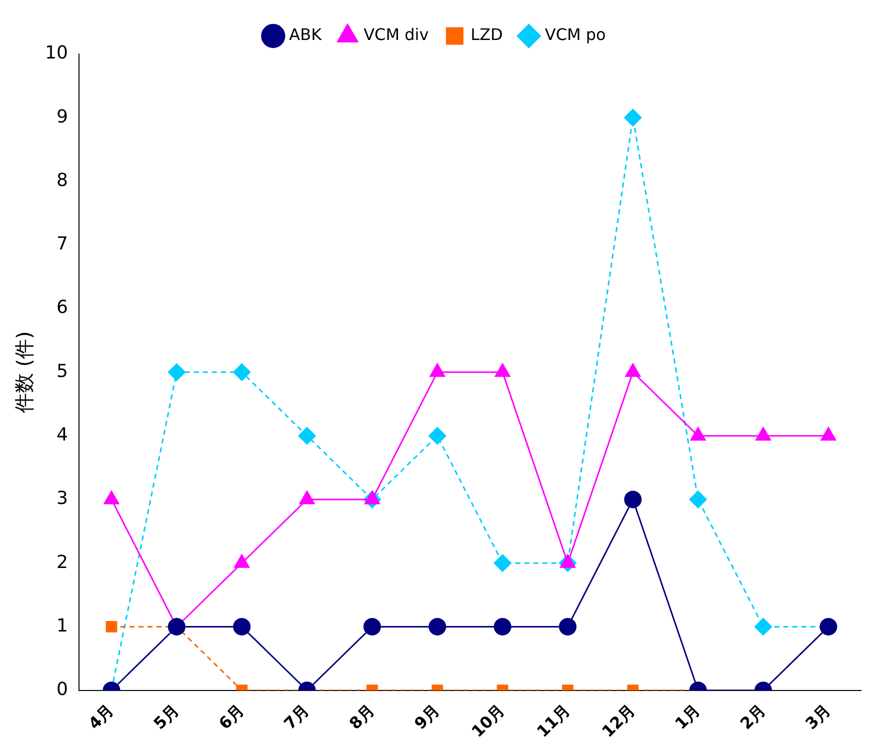 This screenshot has height=755, width=871. What do you see at coordinates (687, 717) in the screenshot?
I see `x-tick-label: 1月` at bounding box center [687, 717].